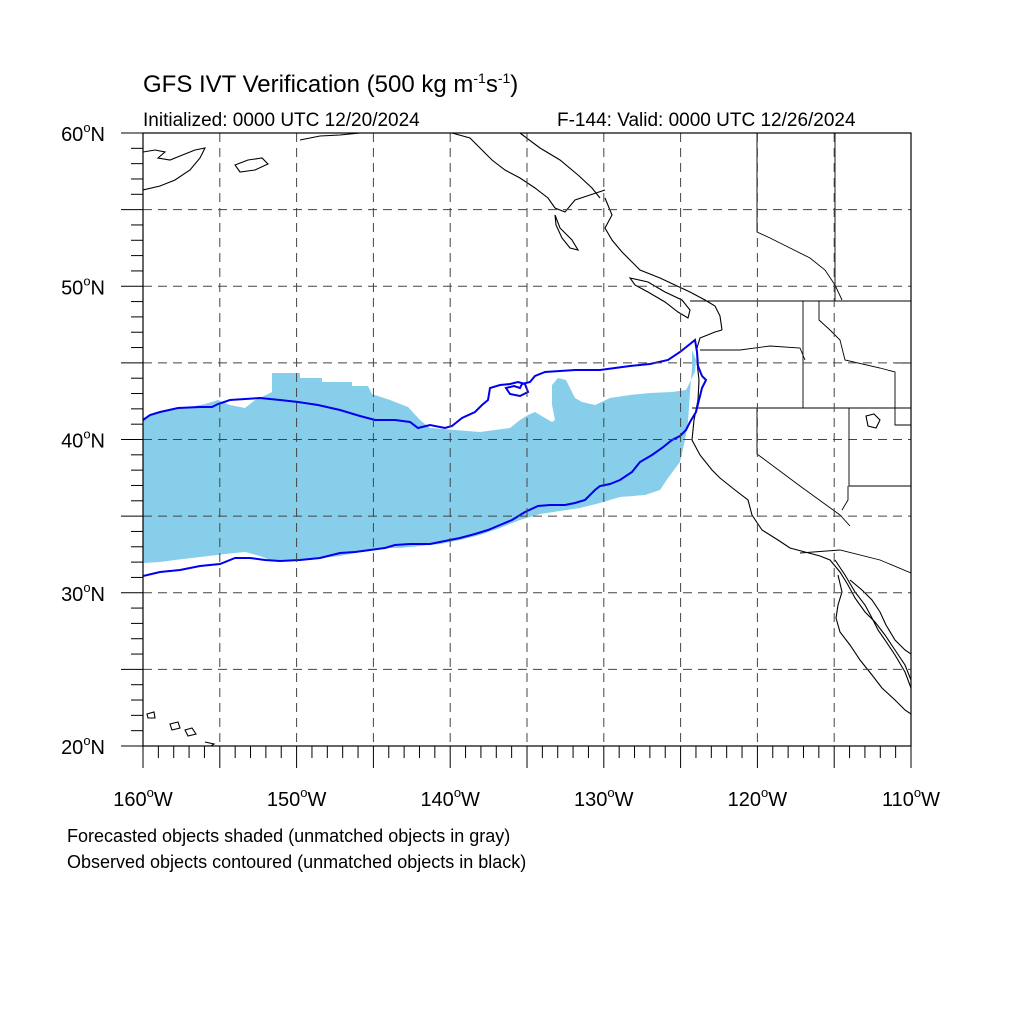  What do you see at coordinates (297, 798) in the screenshot?
I see `lon-label: 150oW` at bounding box center [297, 798].